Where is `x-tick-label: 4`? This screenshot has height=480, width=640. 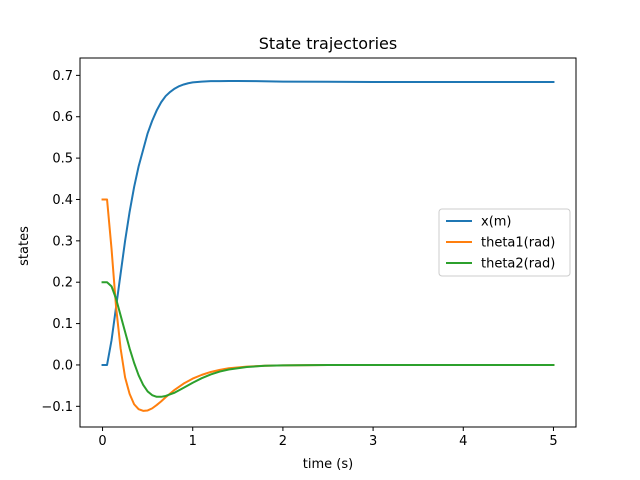
x-tick-label: 4 is located at coordinates (463, 441).